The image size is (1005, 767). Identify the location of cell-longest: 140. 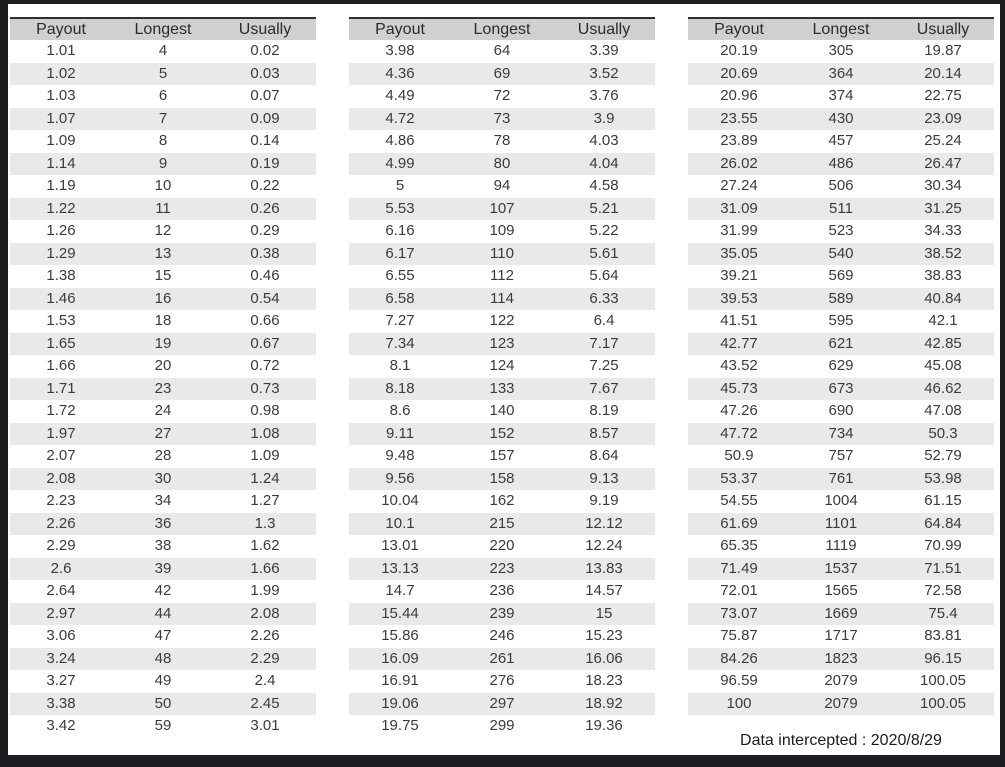
(502, 410).